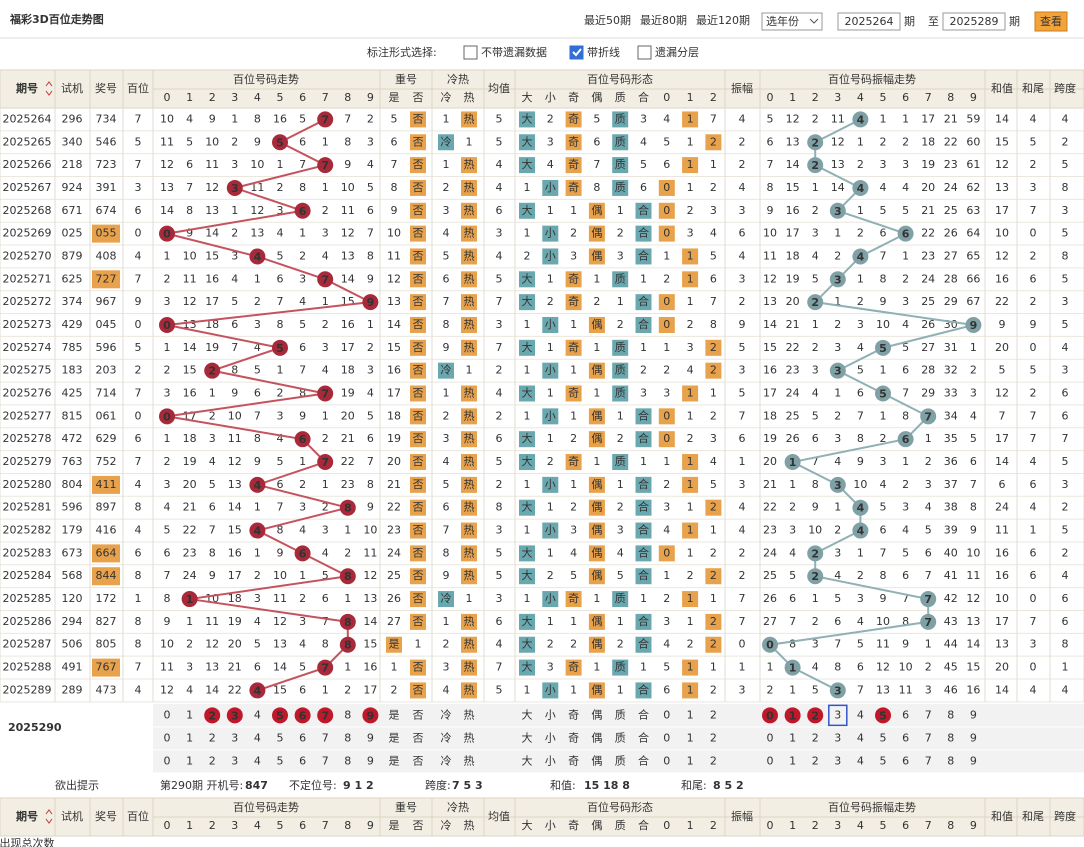 This screenshot has width=1084, height=847. I want to click on forecast-issue-bg, so click(76, 738).